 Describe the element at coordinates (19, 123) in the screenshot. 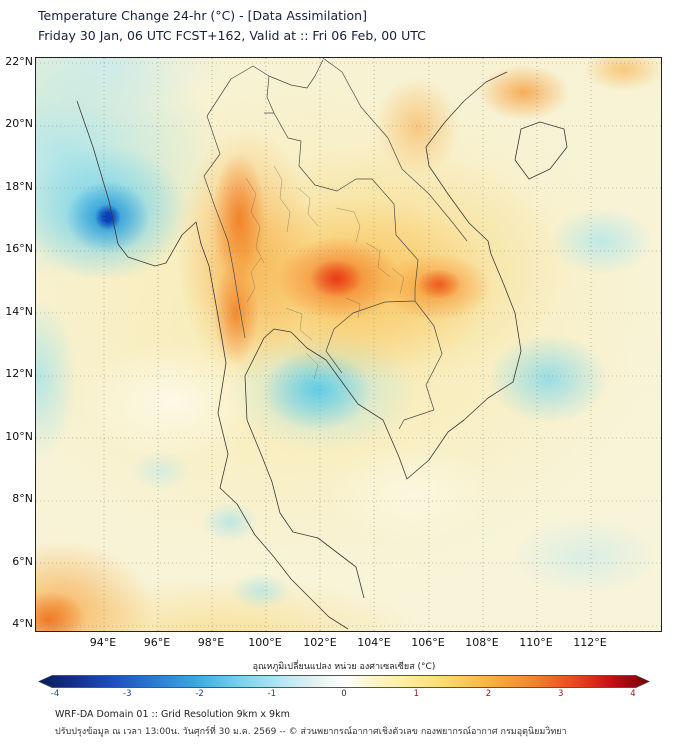

I see `y-axis-tick-label: 20°N` at that location.